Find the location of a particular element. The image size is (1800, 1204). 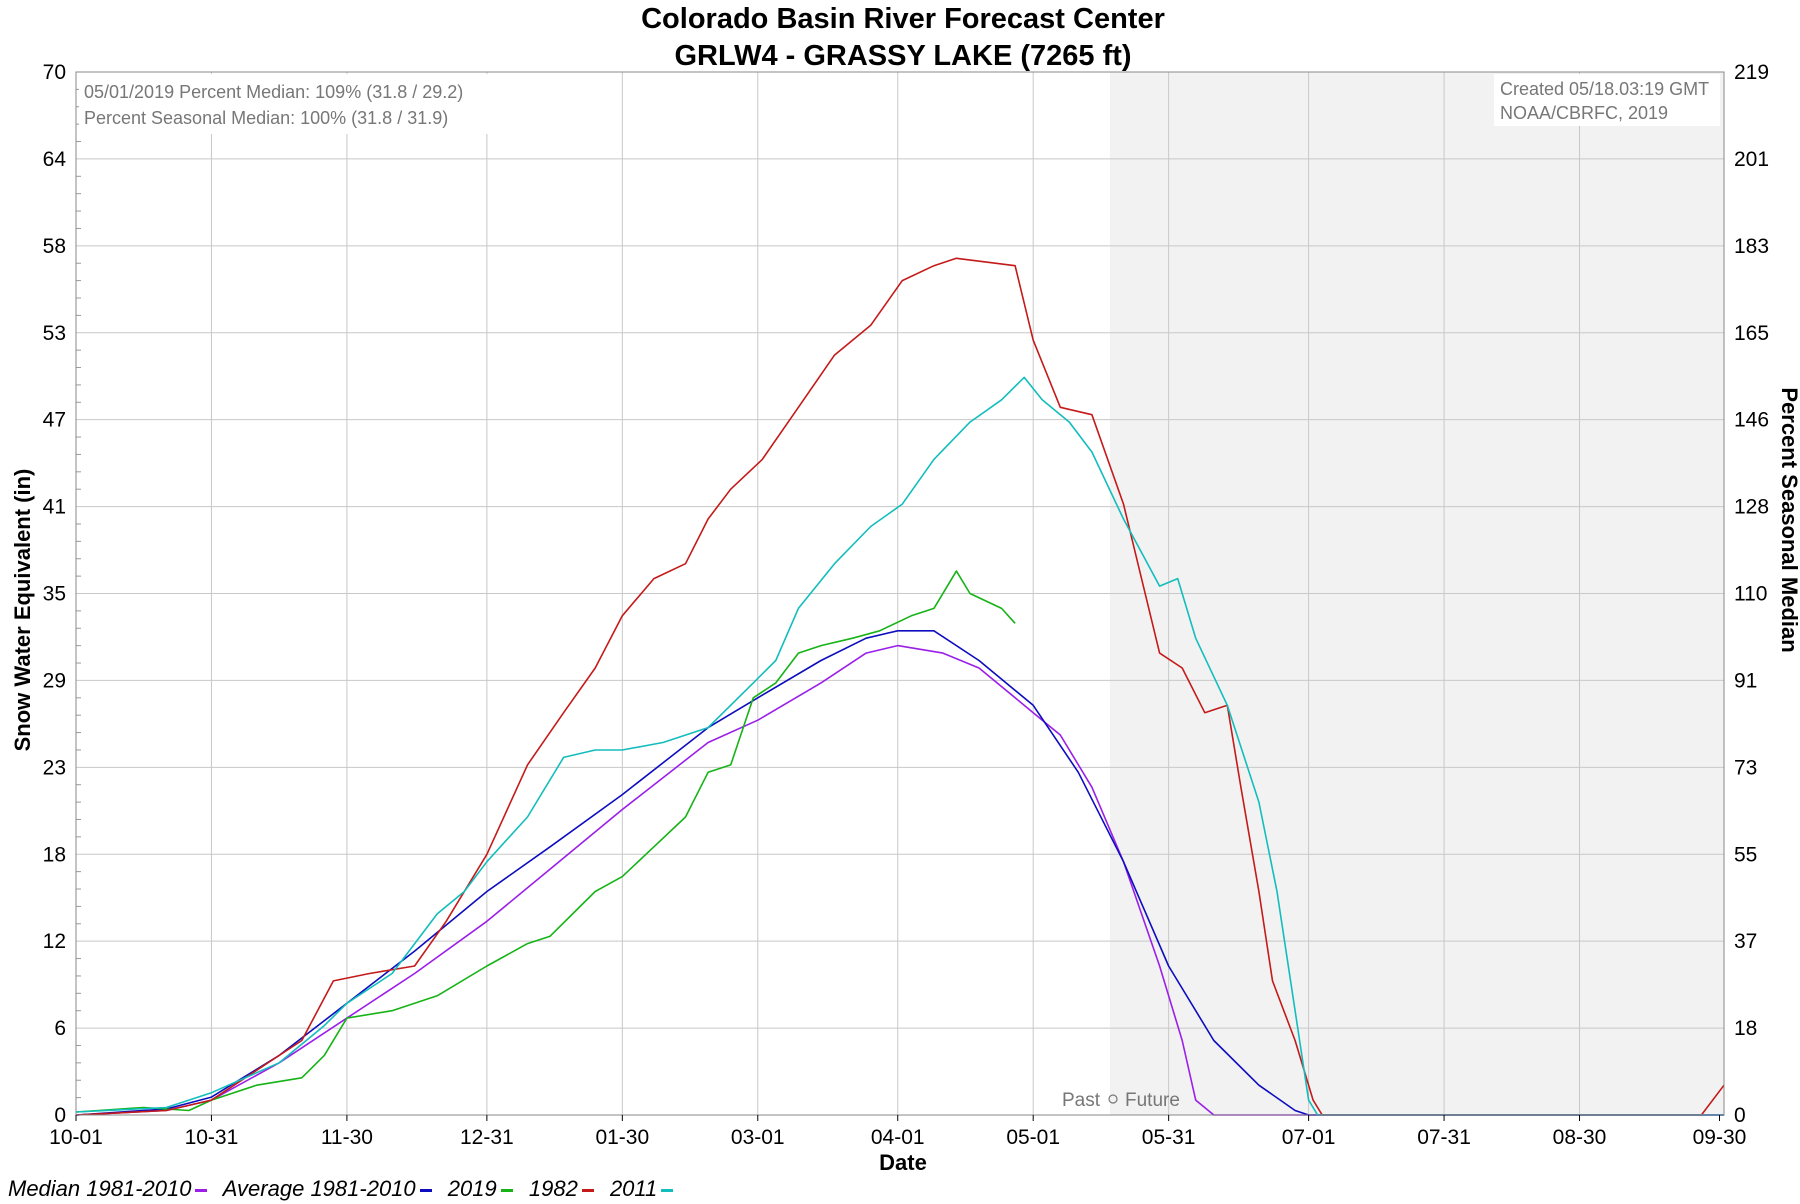

y-tick-label-left: 35 is located at coordinates (54, 594).